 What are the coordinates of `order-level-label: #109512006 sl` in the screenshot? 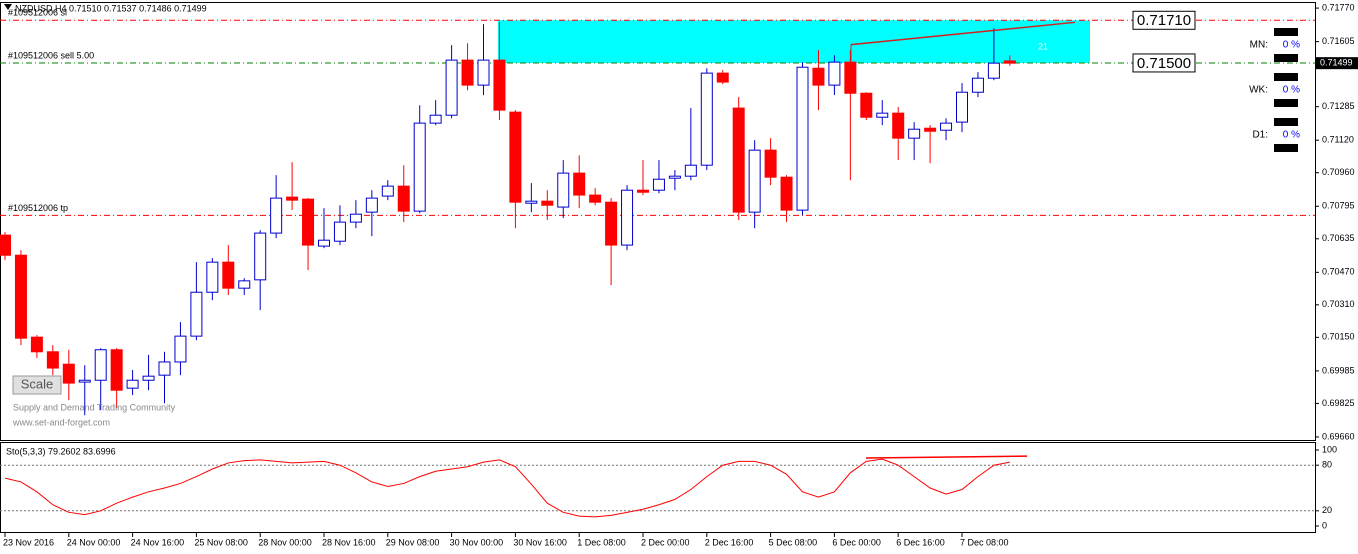 It's located at (37, 13).